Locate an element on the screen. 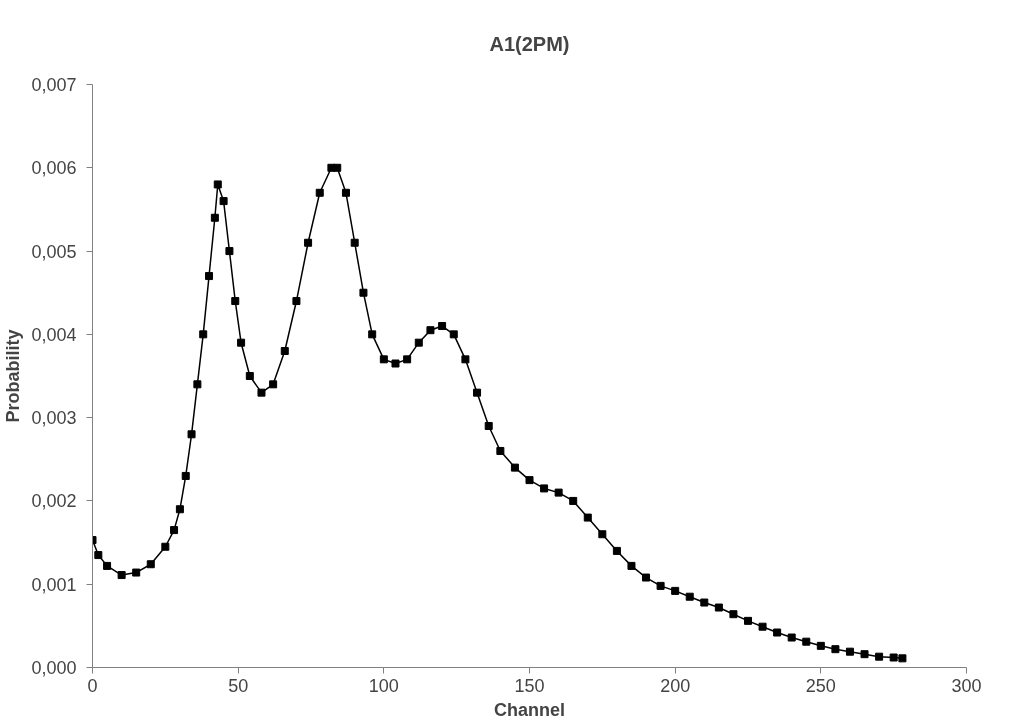 Image resolution: width=1010 pixels, height=726 pixels. x-tick-label: 200 is located at coordinates (675, 685).